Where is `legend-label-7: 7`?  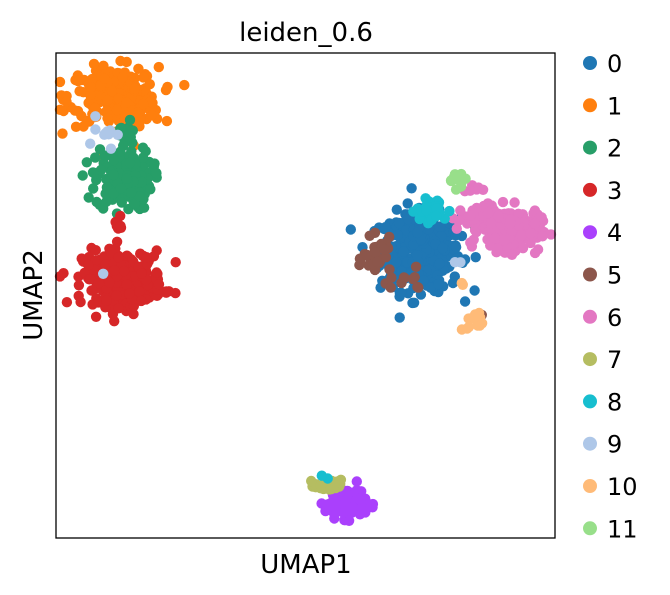
legend-label-7: 7 is located at coordinates (614, 360).